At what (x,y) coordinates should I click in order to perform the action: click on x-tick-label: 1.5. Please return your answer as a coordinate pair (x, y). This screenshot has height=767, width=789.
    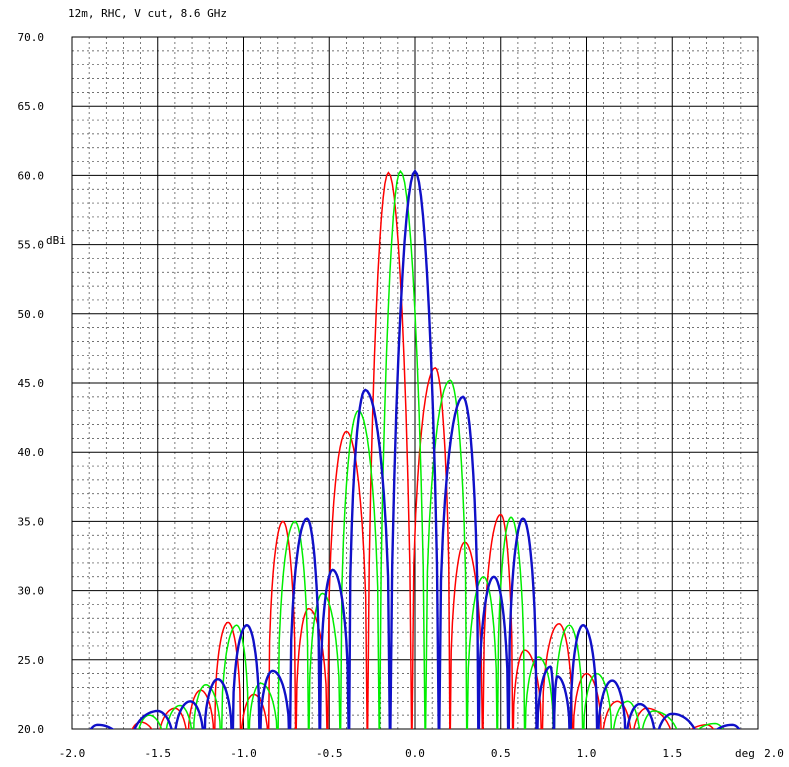
    Looking at the image, I should click on (672, 753).